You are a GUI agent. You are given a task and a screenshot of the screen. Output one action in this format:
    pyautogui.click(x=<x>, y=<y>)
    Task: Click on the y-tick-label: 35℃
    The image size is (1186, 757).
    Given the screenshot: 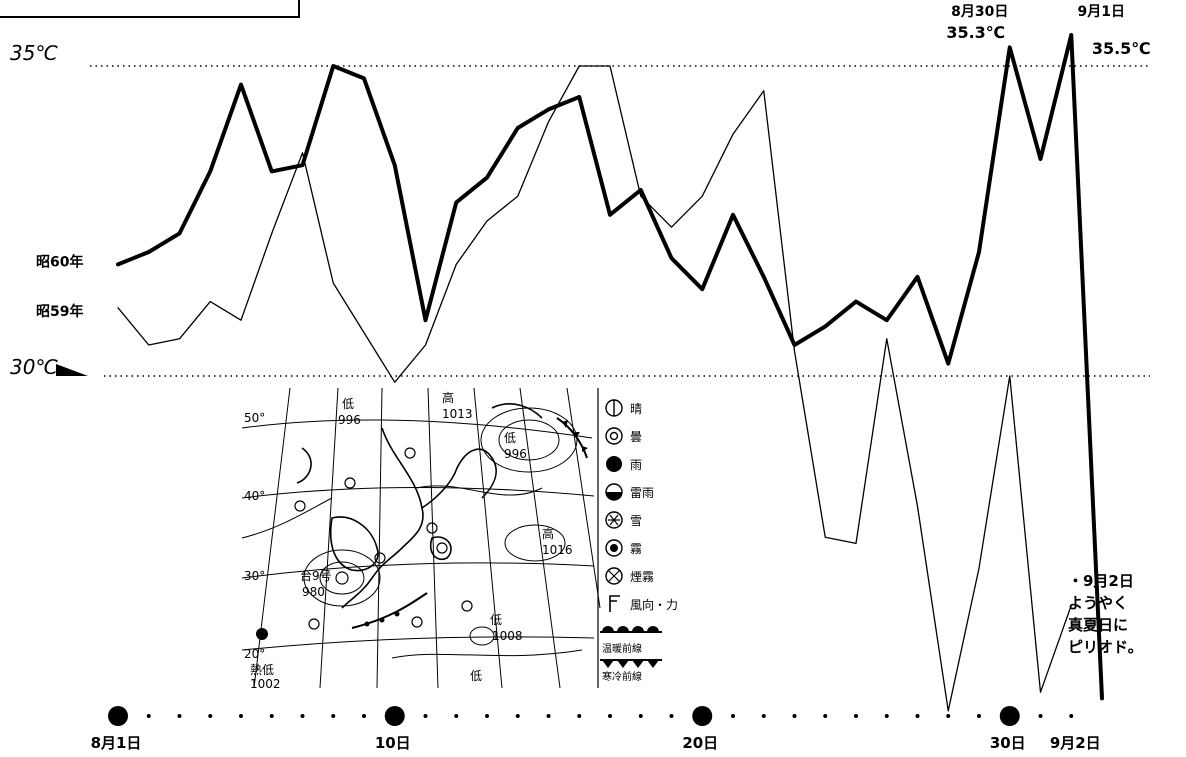 What is the action you would take?
    pyautogui.click(x=34, y=53)
    